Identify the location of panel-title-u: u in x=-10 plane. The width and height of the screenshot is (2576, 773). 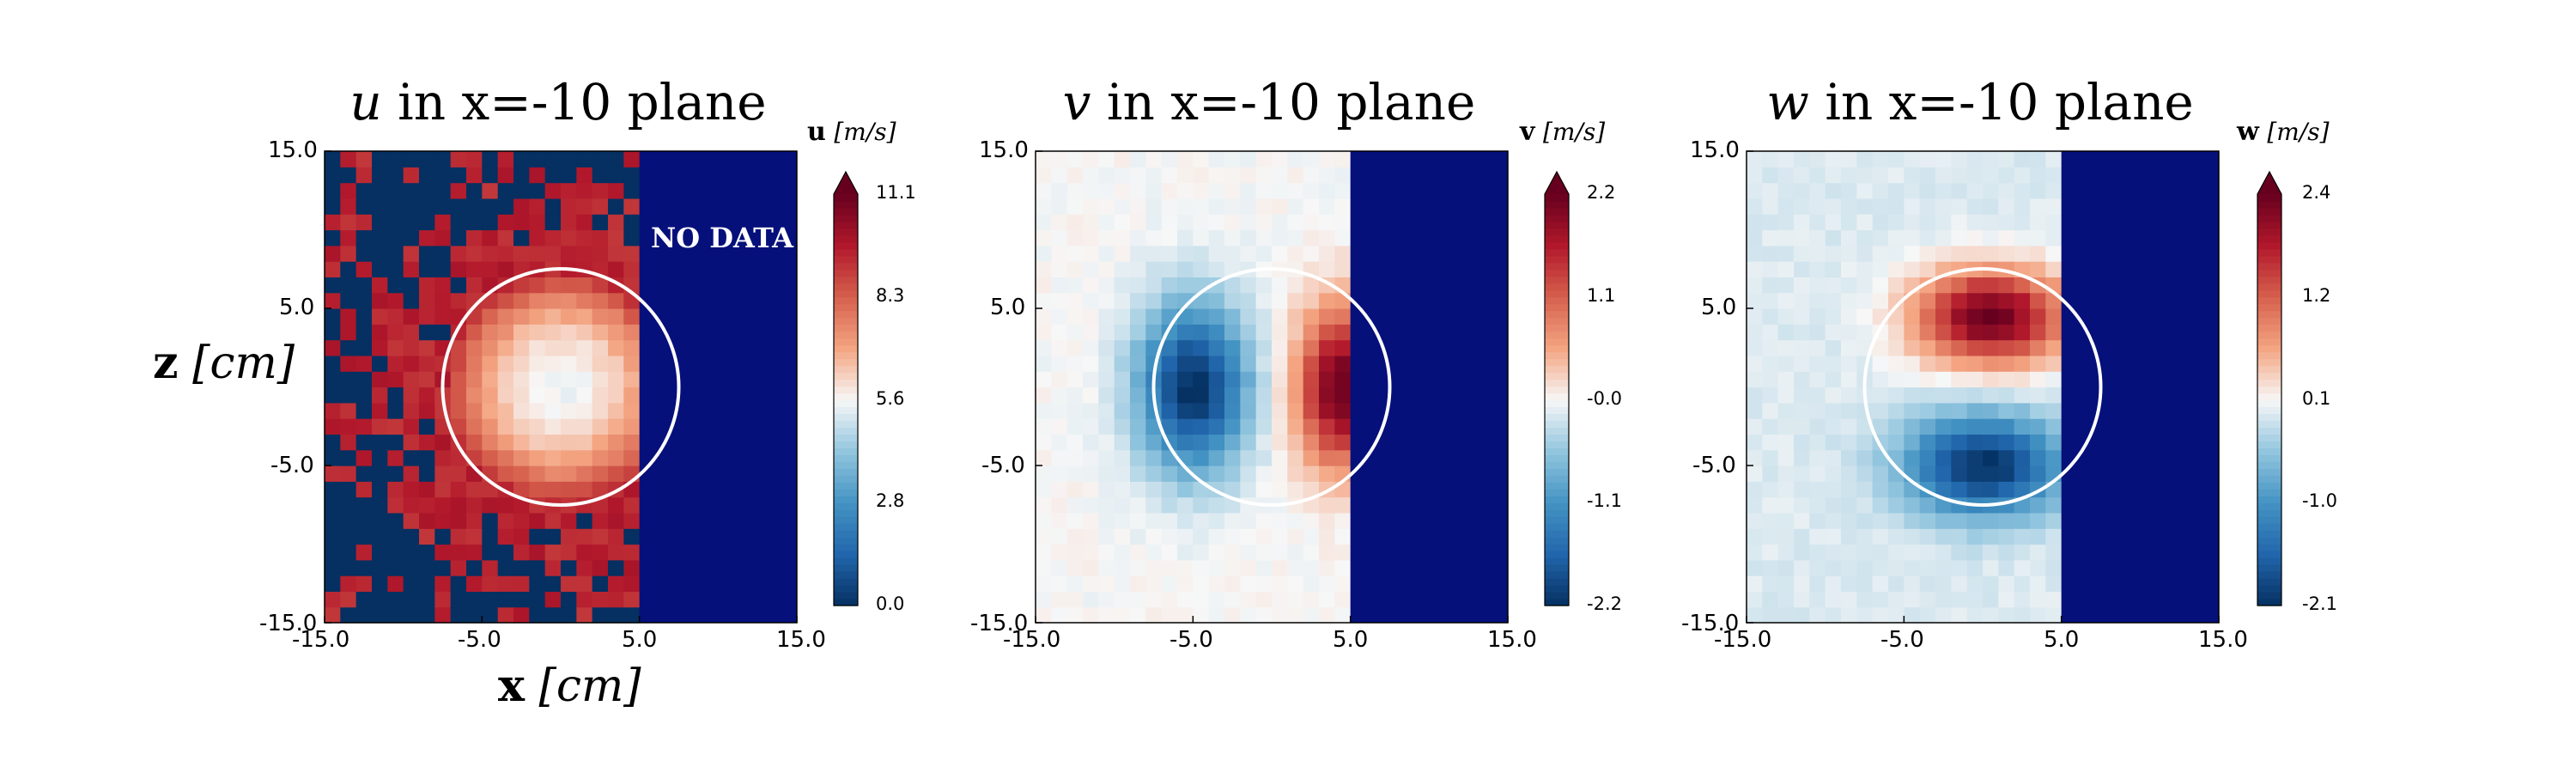
(558, 102).